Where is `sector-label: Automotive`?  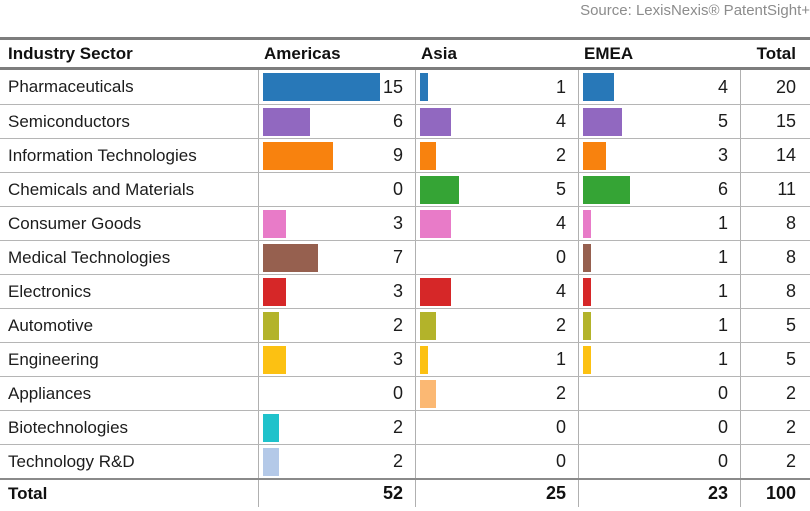
sector-label: Automotive is located at coordinates (51, 325).